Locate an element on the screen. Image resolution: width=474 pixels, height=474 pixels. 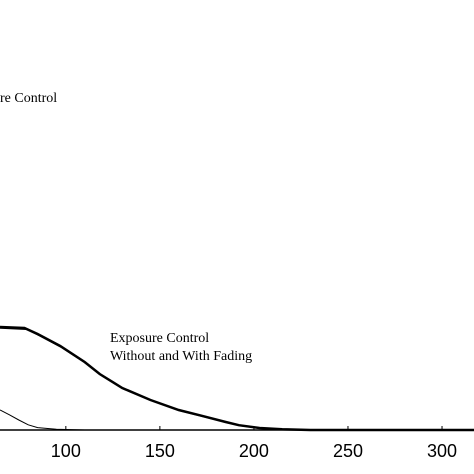
x-tick-label: 250 is located at coordinates (348, 451).